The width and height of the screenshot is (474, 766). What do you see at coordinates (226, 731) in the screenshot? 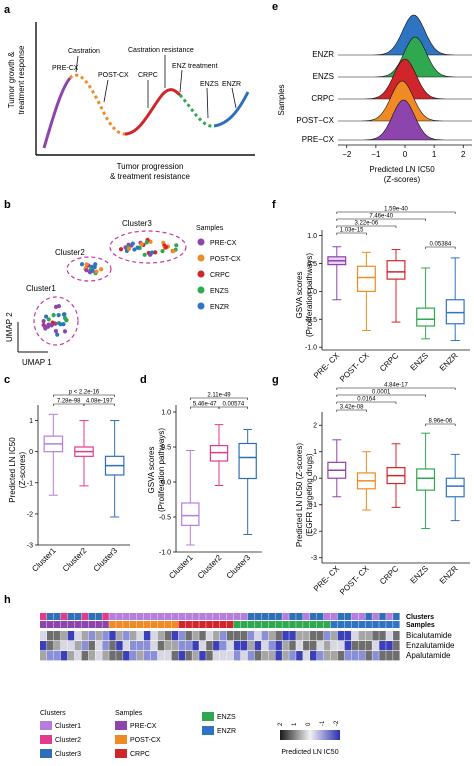
I see `legend-enzr: ENZR` at bounding box center [226, 731].